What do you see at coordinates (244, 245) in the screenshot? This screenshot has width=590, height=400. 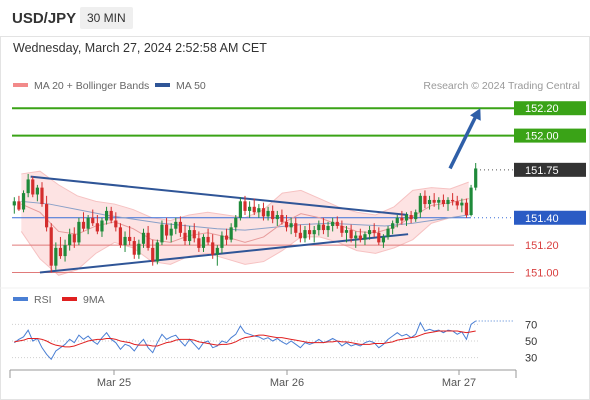 I see `bollinger-lower-line` at bounding box center [244, 245].